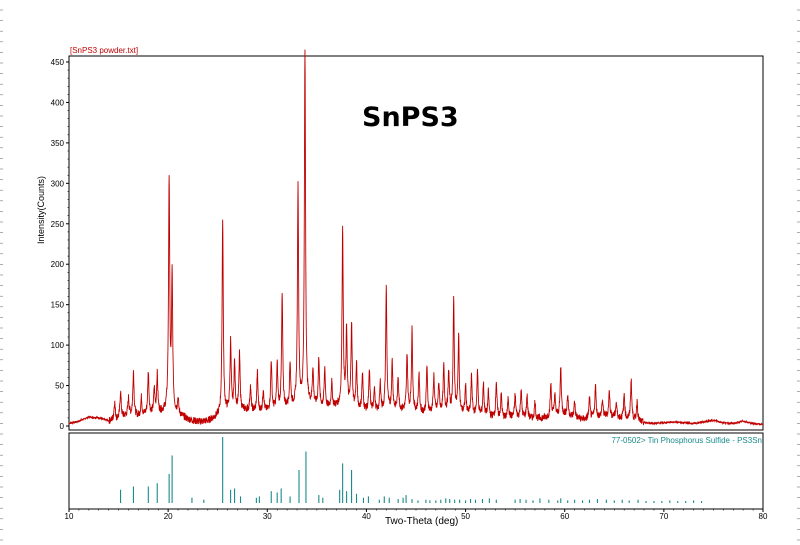 The width and height of the screenshot is (800, 545). Describe the element at coordinates (58, 264) in the screenshot. I see `y-tick-label: 200` at that location.